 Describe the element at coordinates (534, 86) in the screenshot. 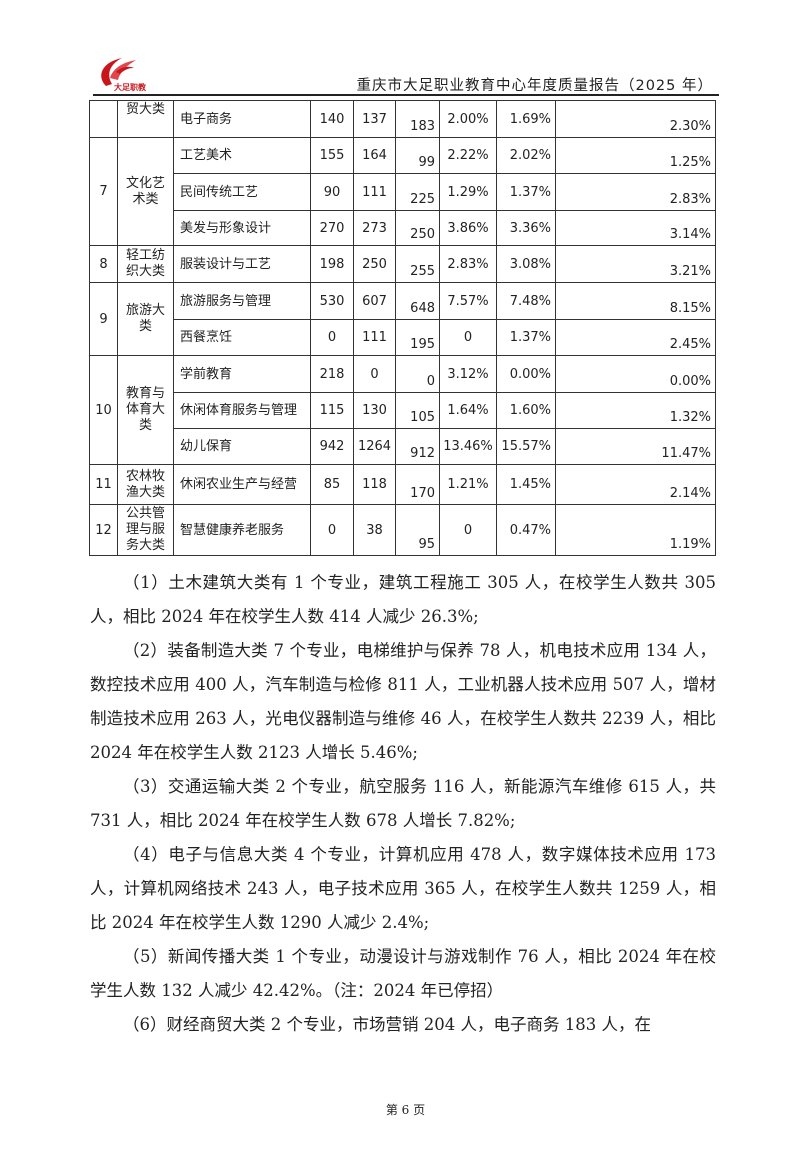

I see `header-title: 重庆市大足职业教育中心年度质量报告（2025 年）` at that location.